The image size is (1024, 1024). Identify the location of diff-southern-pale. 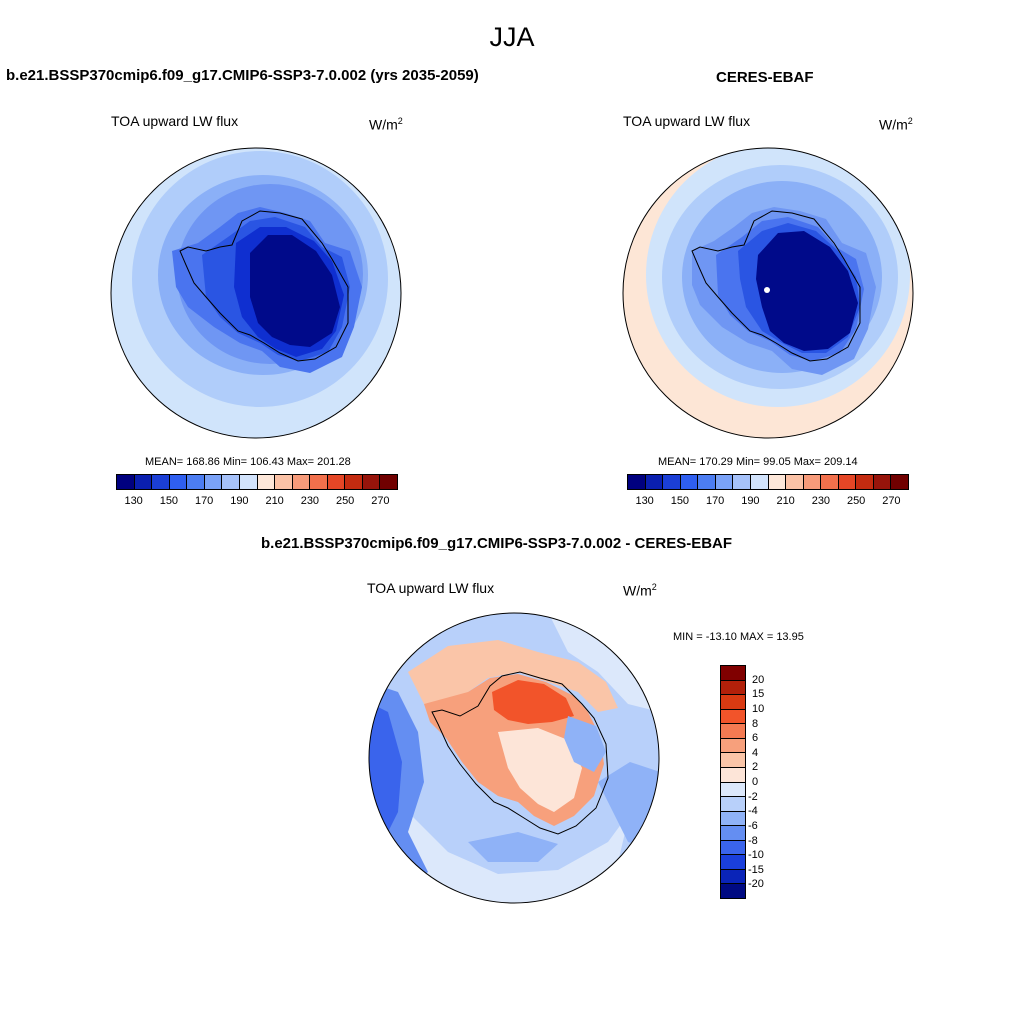
(514, 857).